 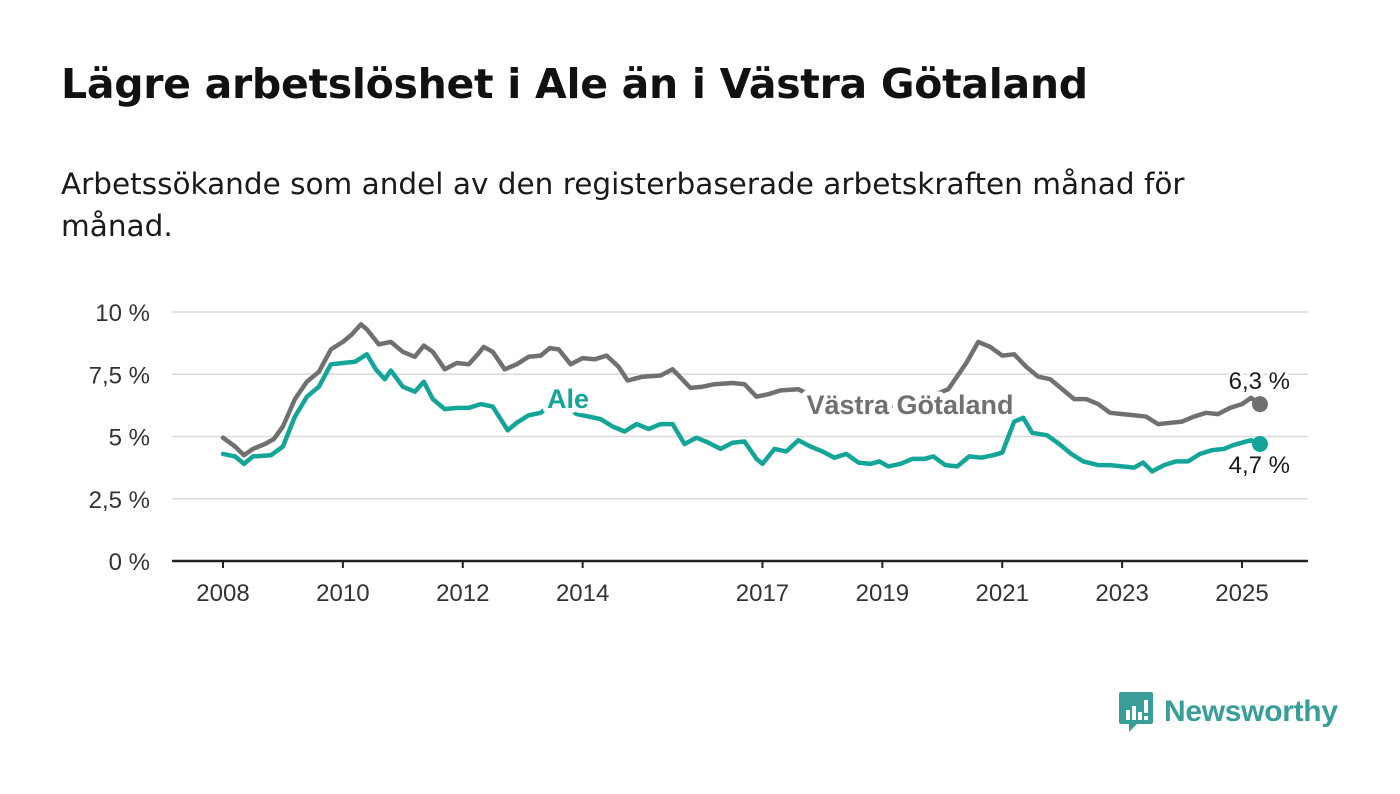 What do you see at coordinates (119, 375) in the screenshot?
I see `y-tick-label: 7,5 %` at bounding box center [119, 375].